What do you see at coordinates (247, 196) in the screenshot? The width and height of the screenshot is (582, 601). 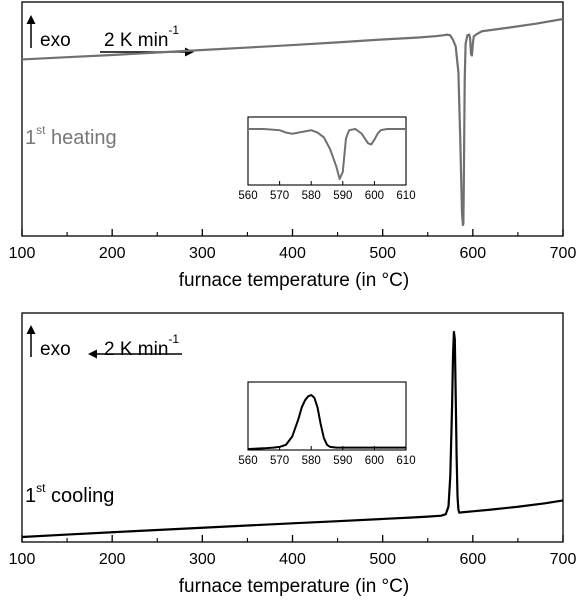 I see `heating-inset-x-tick-label: 560` at bounding box center [247, 196].